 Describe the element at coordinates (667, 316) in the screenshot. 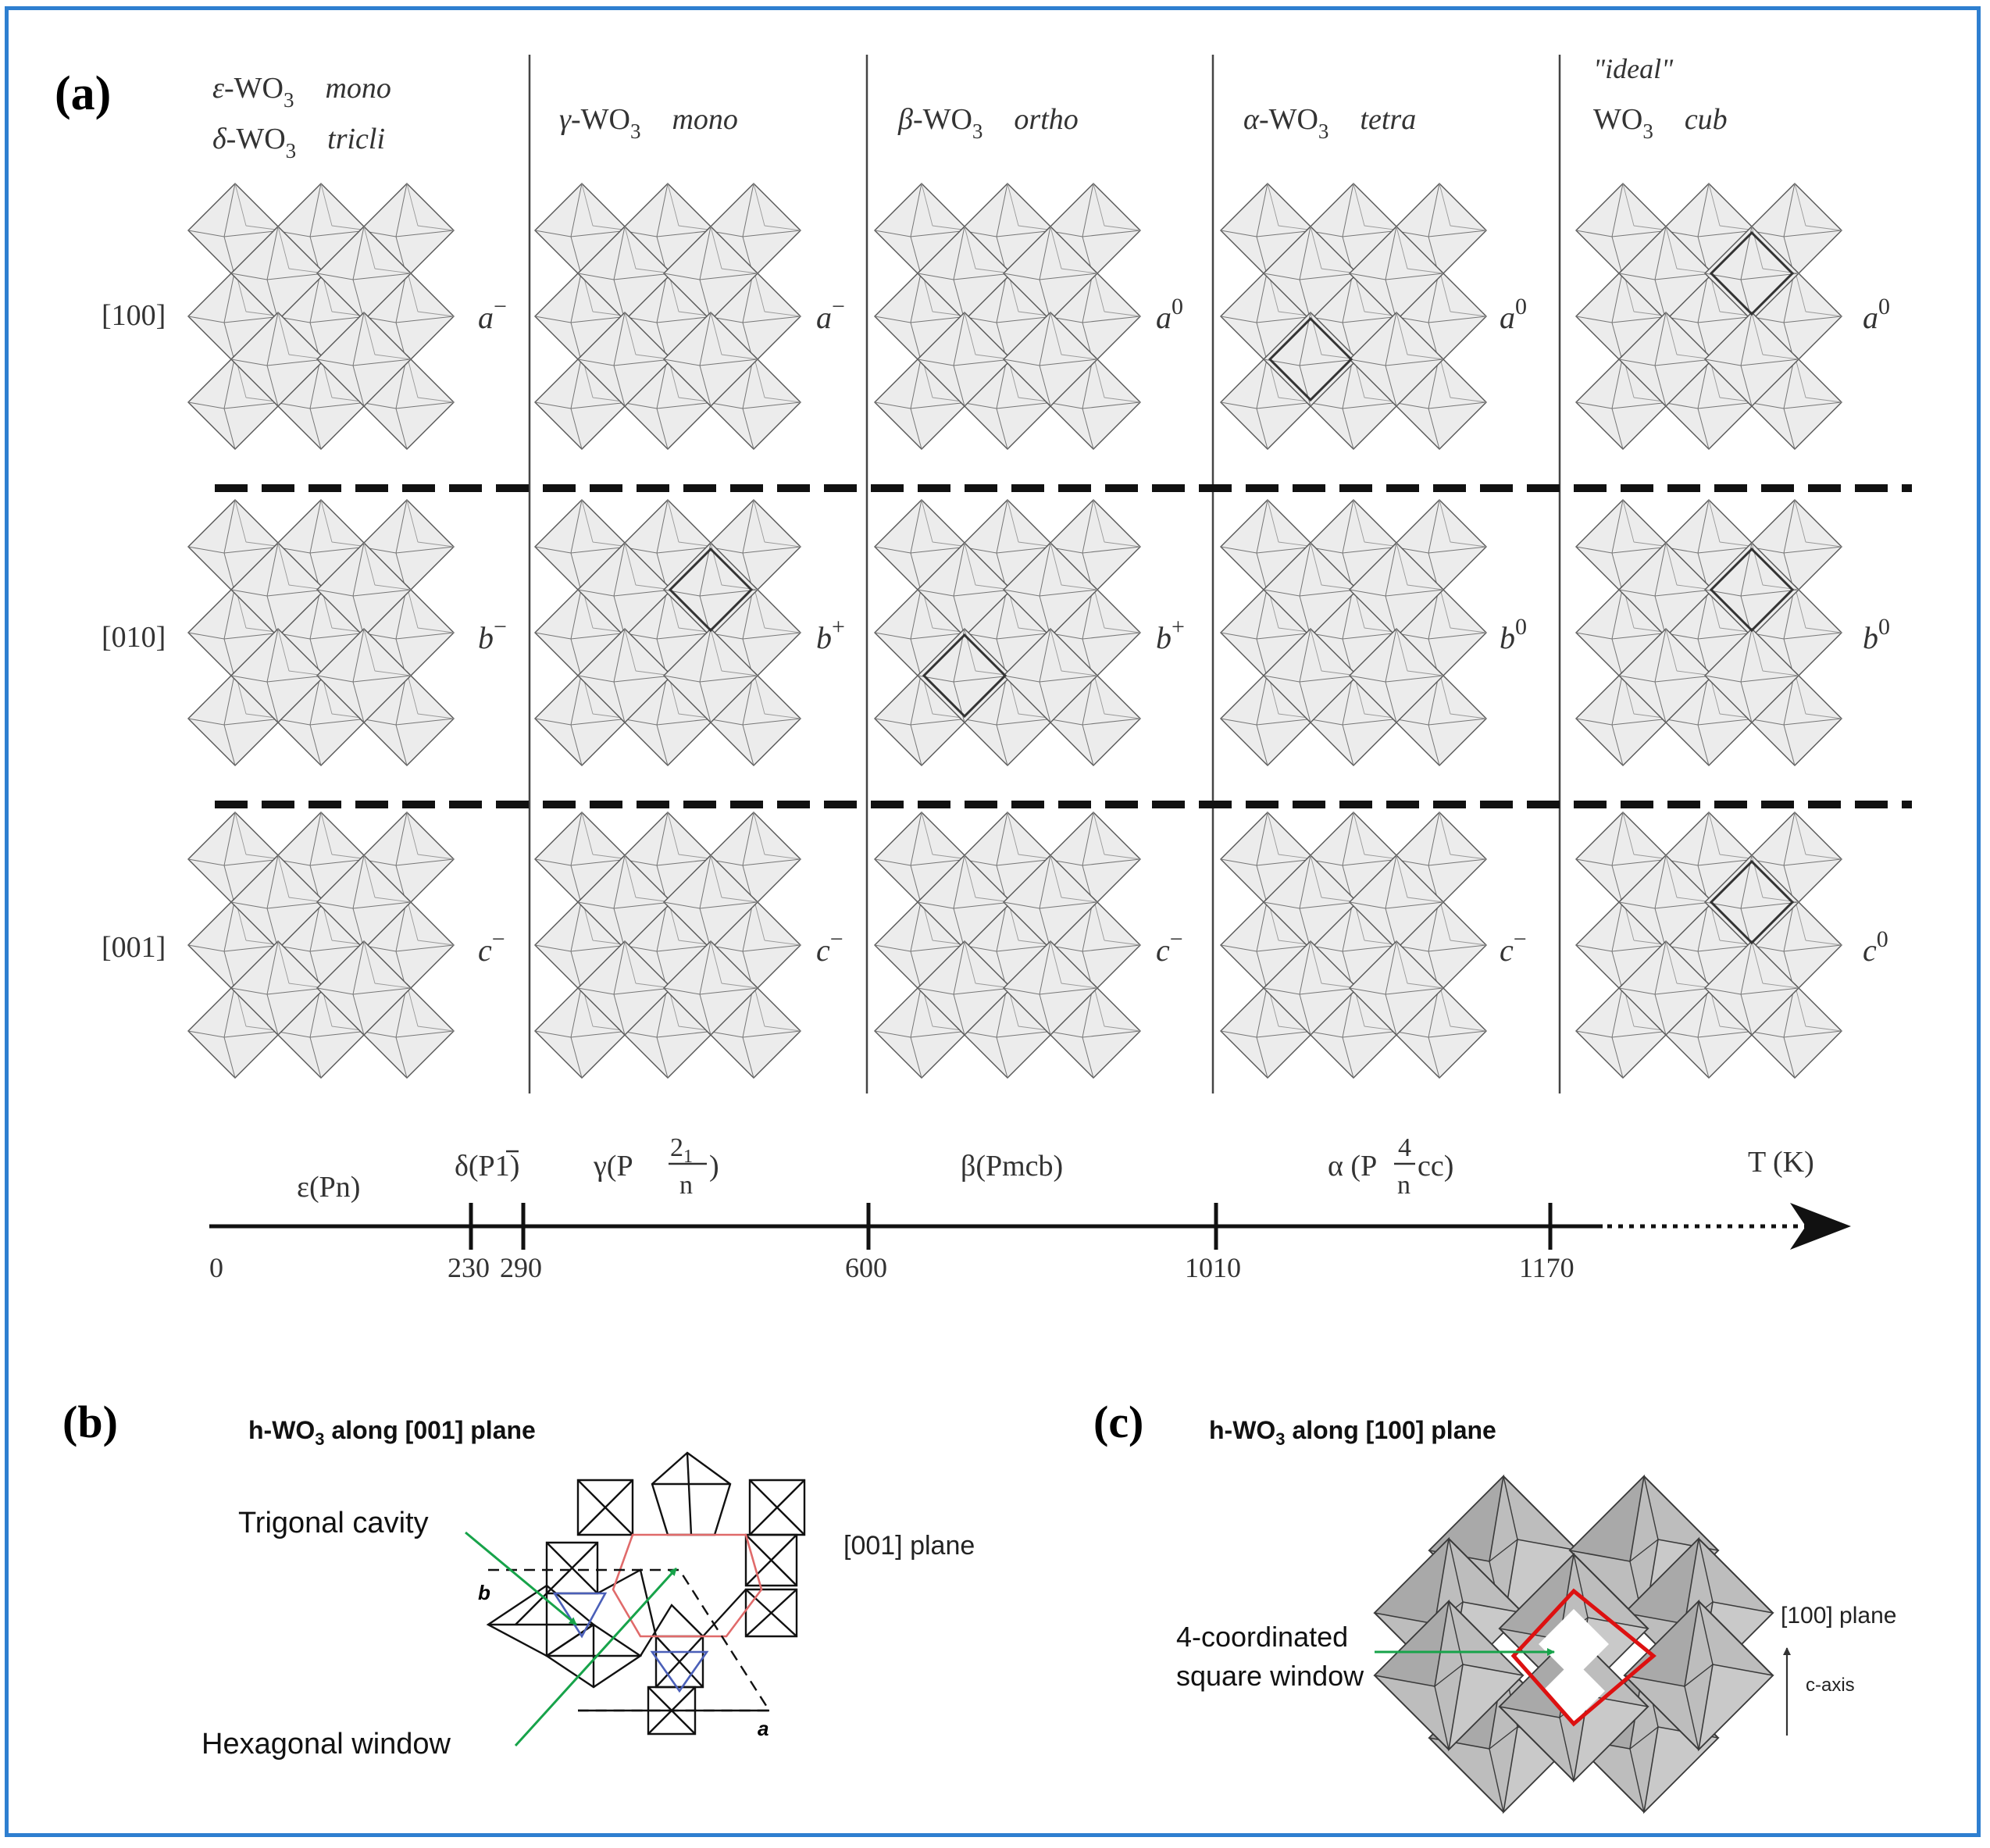

I see `octahedra-grid-r1-c2` at that location.